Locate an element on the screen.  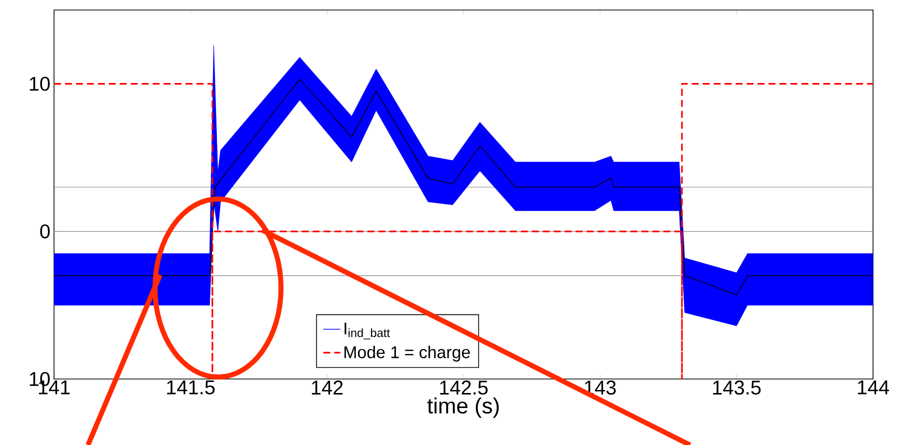
y-tick-label: 0 is located at coordinates (45, 231).